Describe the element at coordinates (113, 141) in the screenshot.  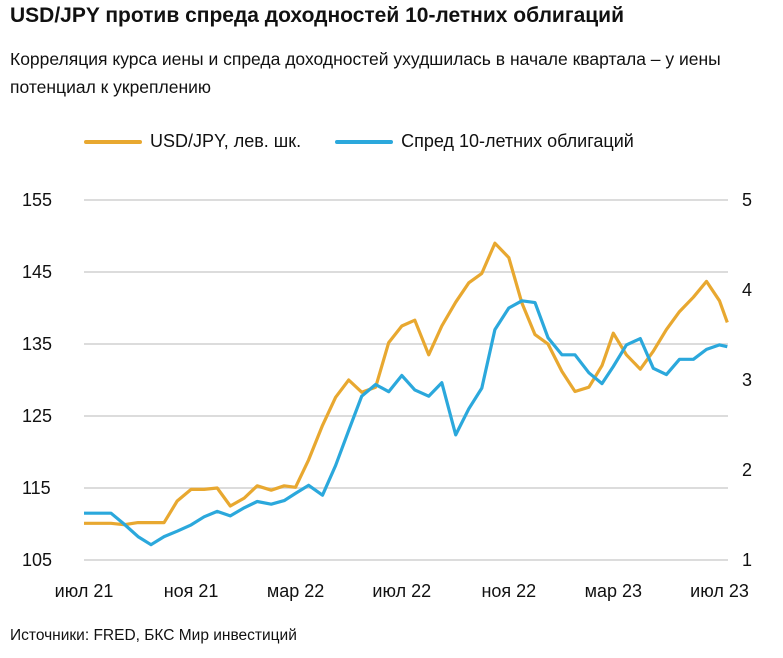
I see `legend-swatch-usdjpy` at that location.